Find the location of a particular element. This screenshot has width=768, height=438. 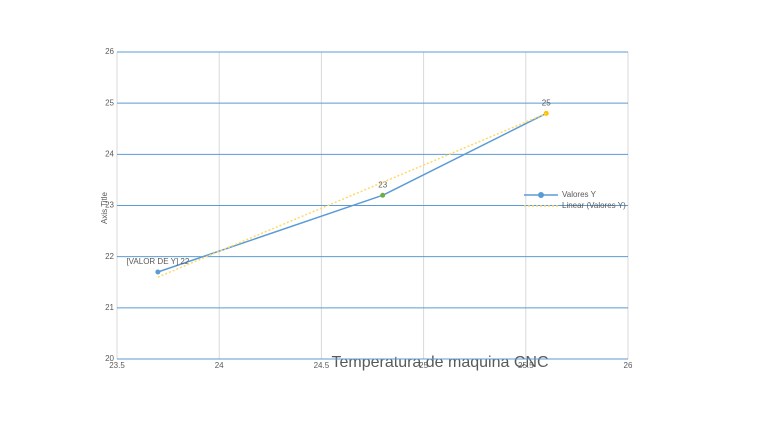

x-tick-label: 25 is located at coordinates (423, 365).